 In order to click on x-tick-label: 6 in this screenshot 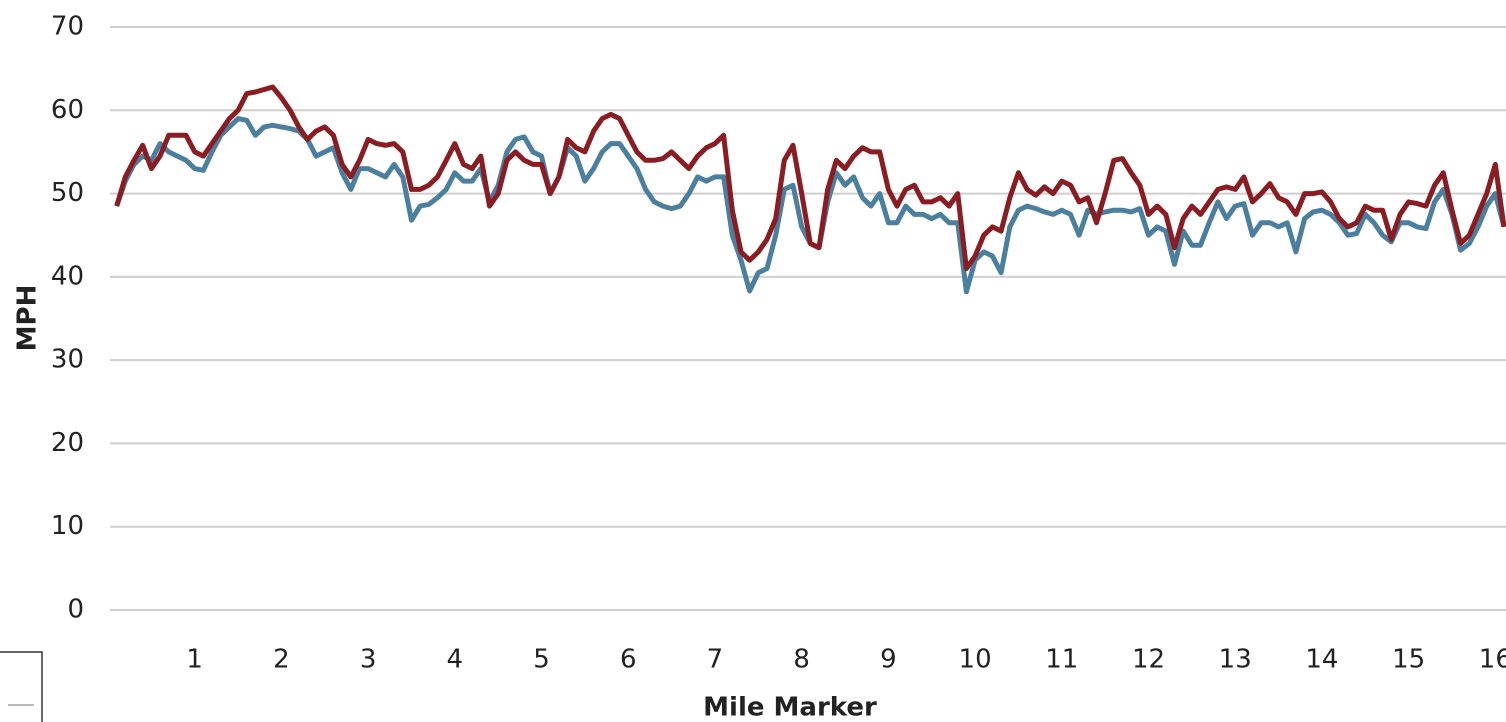, I will do `click(628, 660)`.